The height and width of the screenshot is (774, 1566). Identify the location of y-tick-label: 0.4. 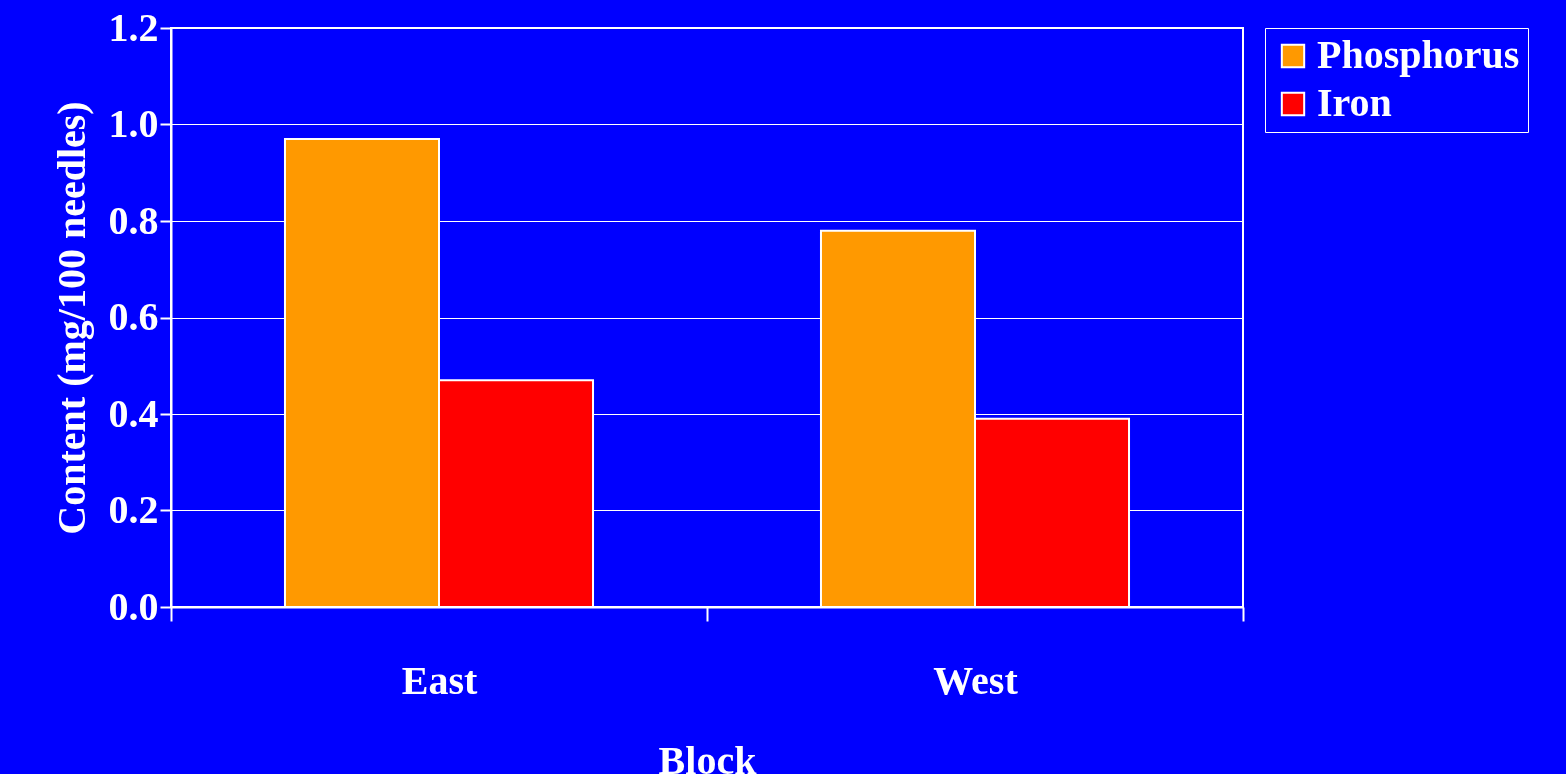
(133, 413).